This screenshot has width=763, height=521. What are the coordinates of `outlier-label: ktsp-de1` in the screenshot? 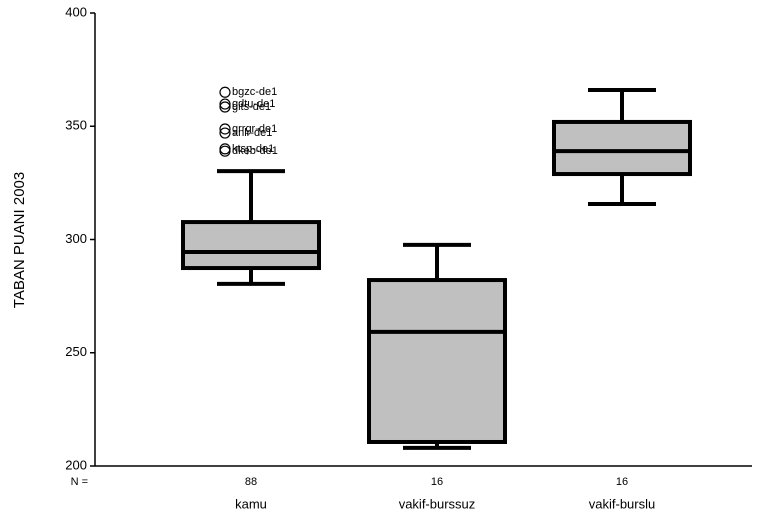 It's located at (253, 149).